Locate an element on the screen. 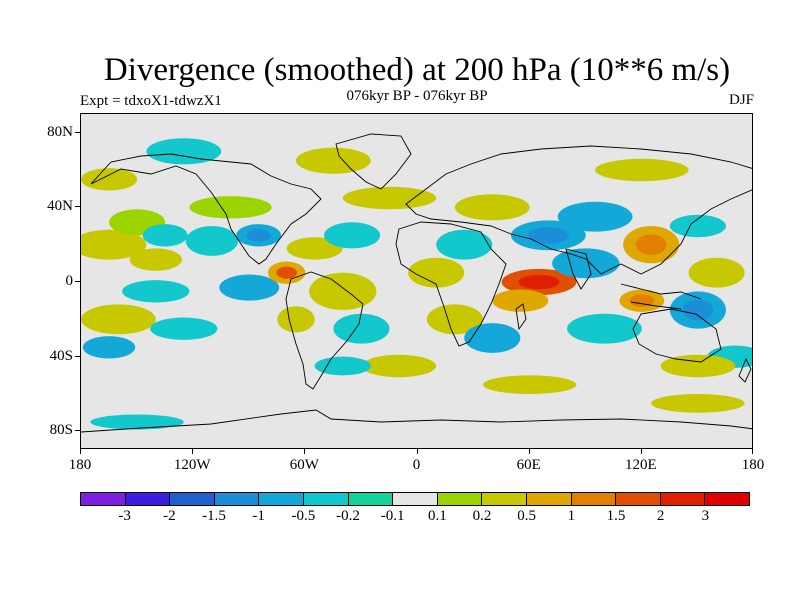 This screenshot has width=800, height=600. experiment-label: Expt = tdxoX1-tdwzX1 is located at coordinates (151, 101).